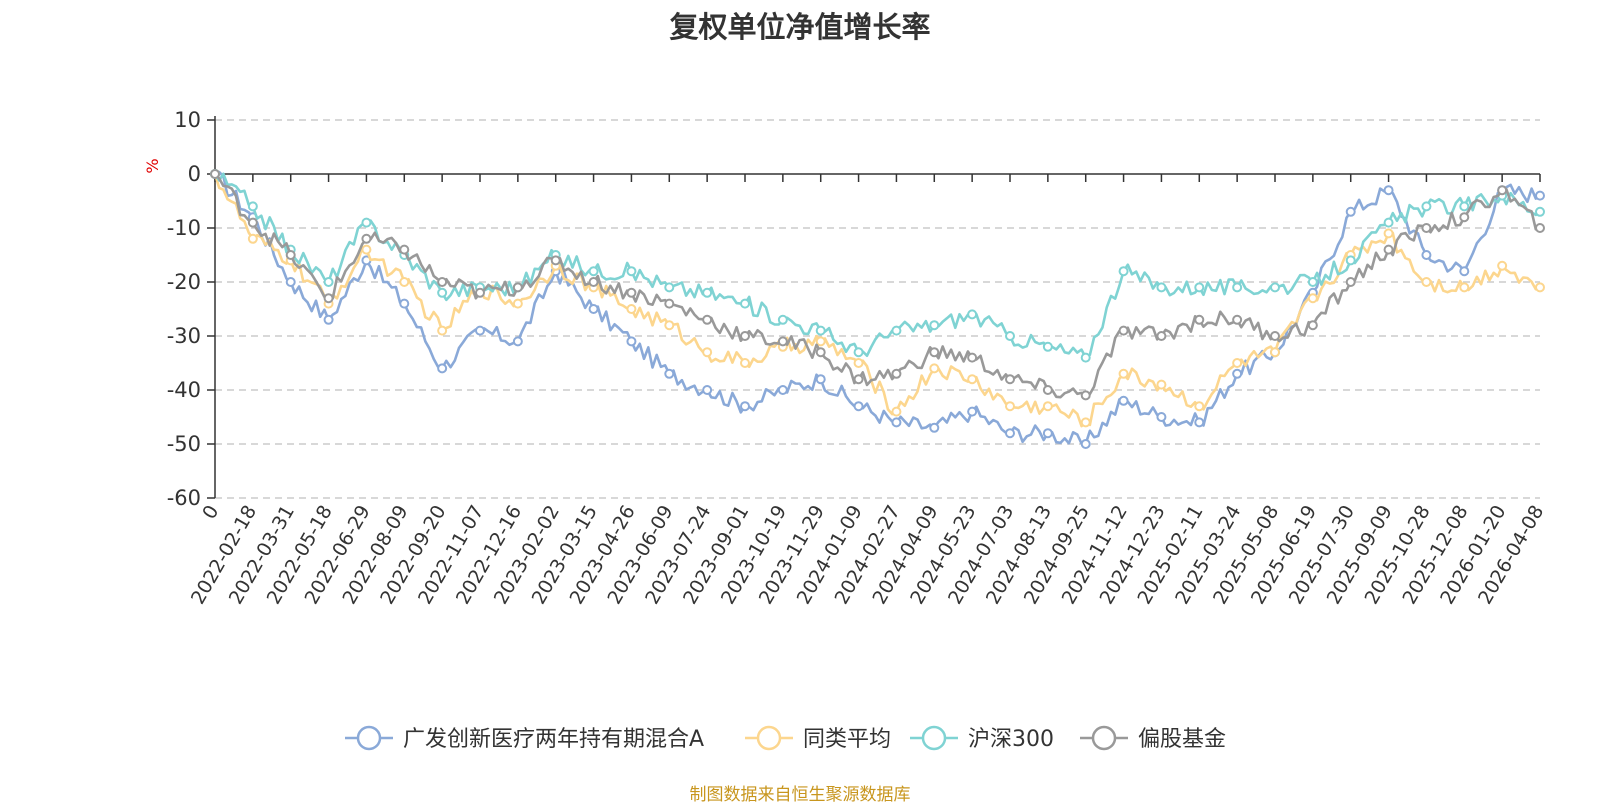 The height and width of the screenshot is (805, 1600). Describe the element at coordinates (194, 174) in the screenshot. I see `y-tick-label: 0` at that location.